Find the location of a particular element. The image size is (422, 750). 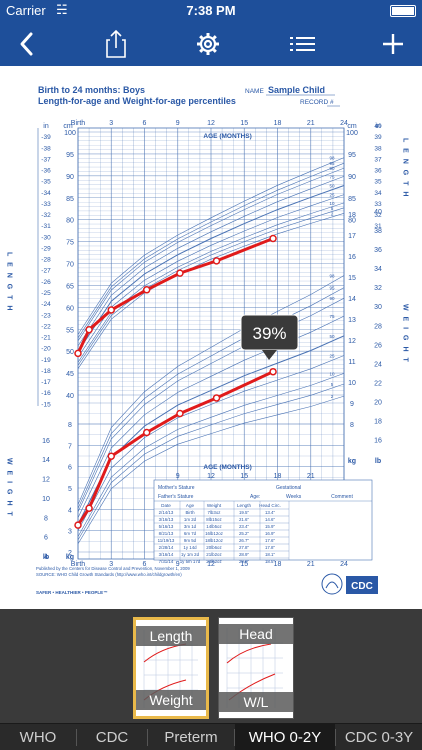

weight-lb-tick-right: 40 is located at coordinates (378, 212).